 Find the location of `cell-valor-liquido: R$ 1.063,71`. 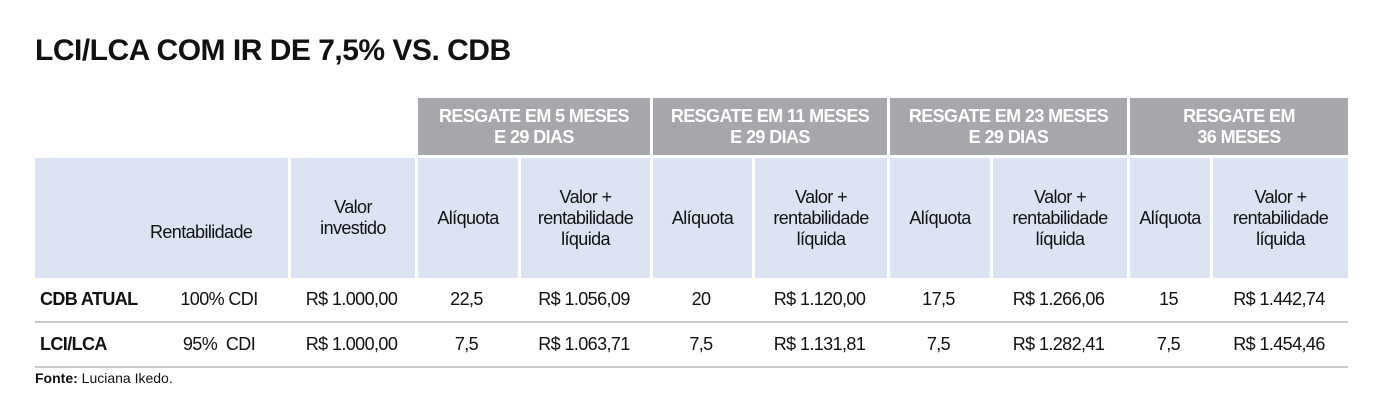

cell-valor-liquido: R$ 1.063,71 is located at coordinates (584, 345).